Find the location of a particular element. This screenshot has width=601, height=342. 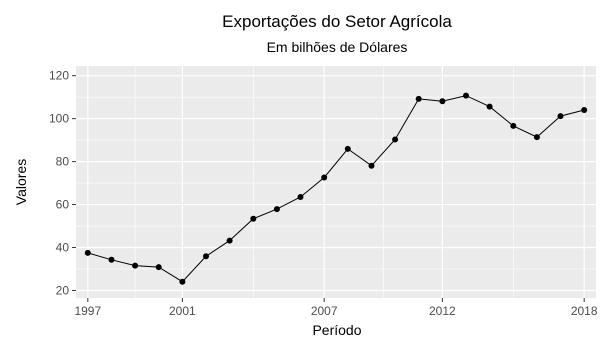

x-tick-label: 2012 is located at coordinates (442, 311).